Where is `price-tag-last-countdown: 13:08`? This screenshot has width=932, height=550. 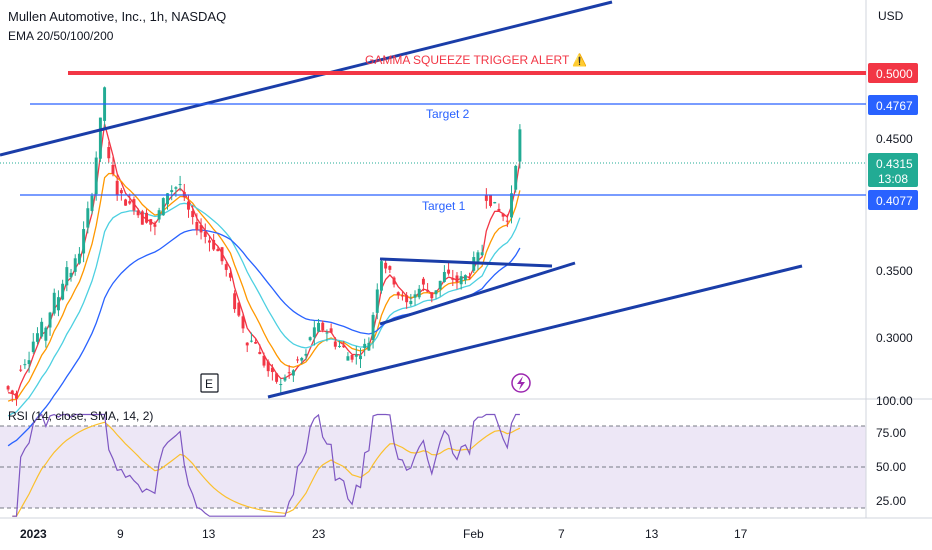 price-tag-last-countdown: 13:08 is located at coordinates (893, 179).